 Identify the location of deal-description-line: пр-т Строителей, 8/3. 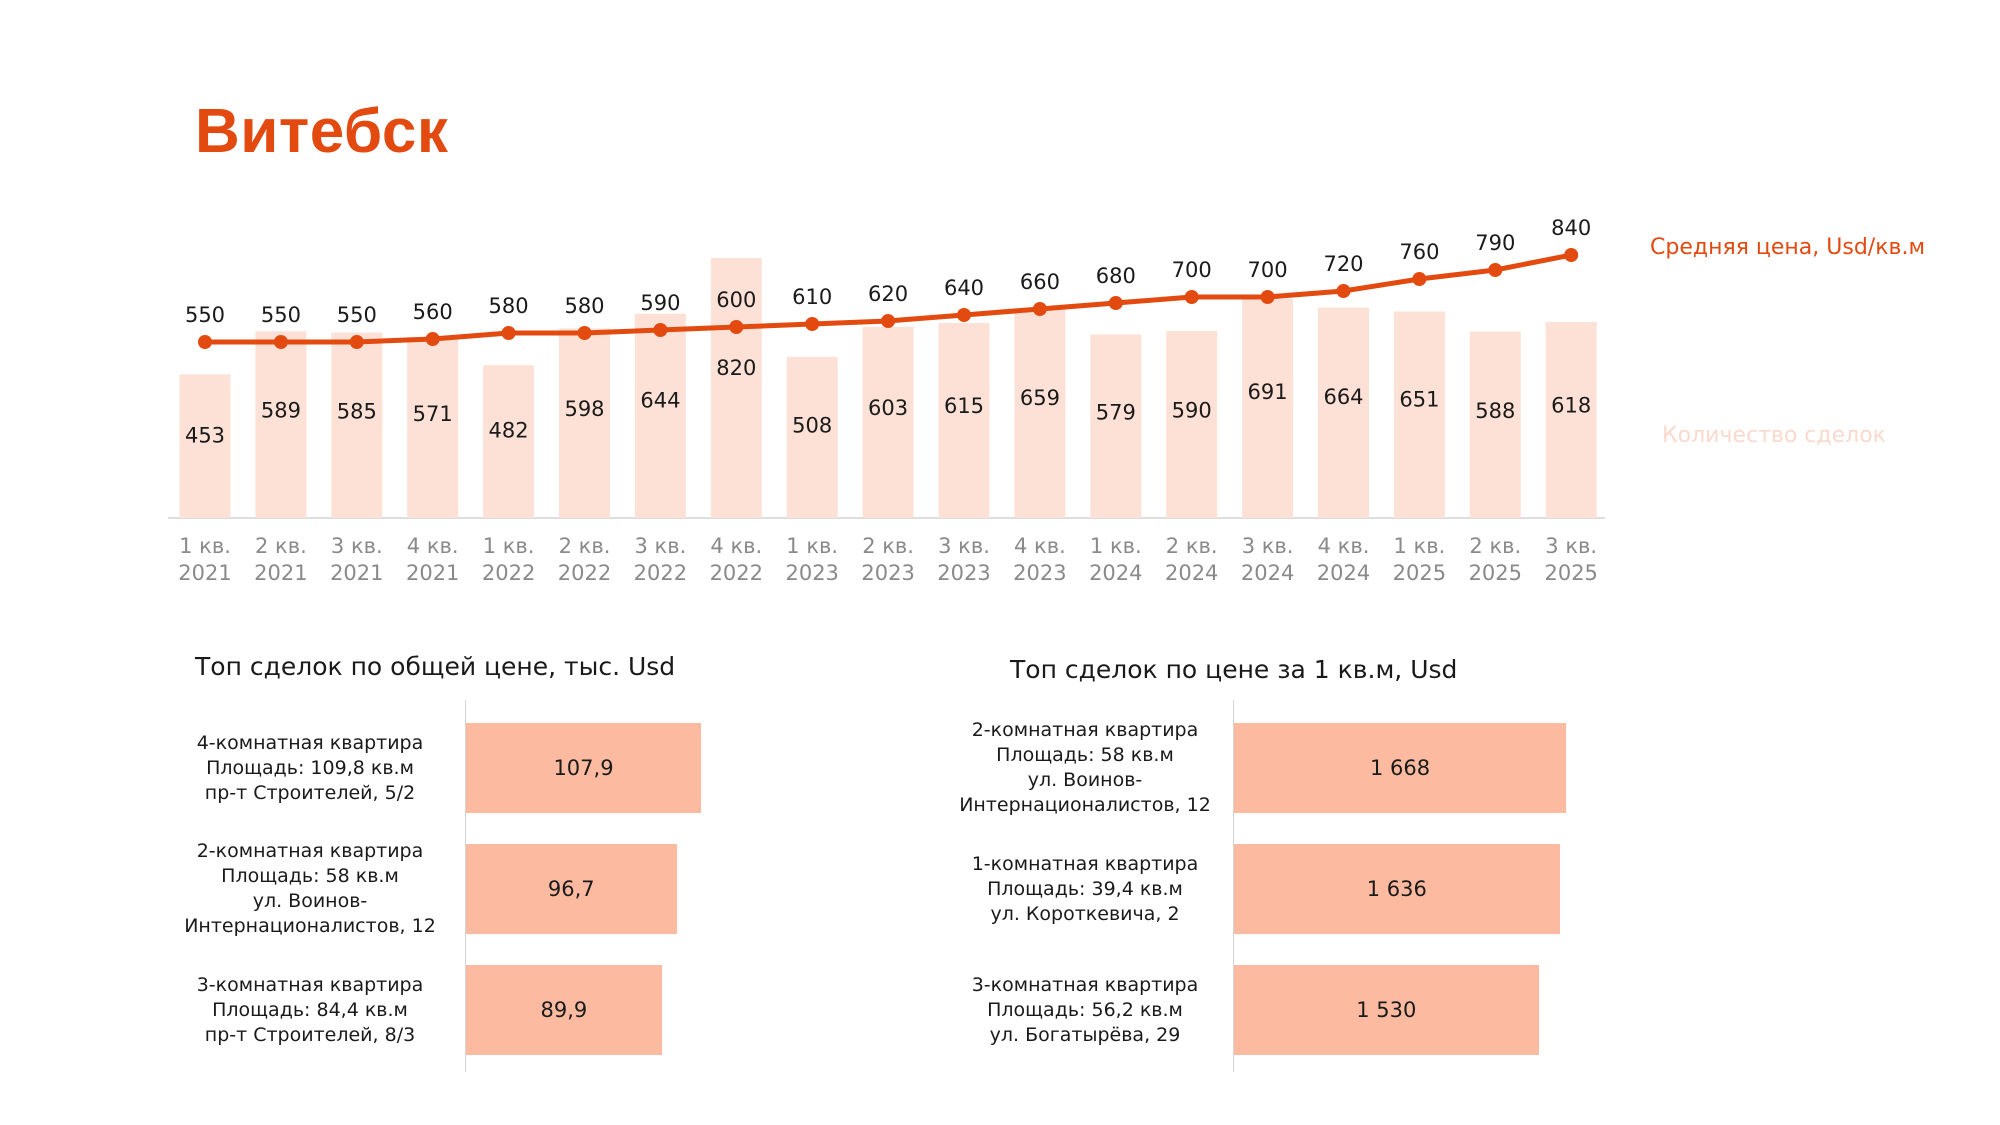
(310, 1034).